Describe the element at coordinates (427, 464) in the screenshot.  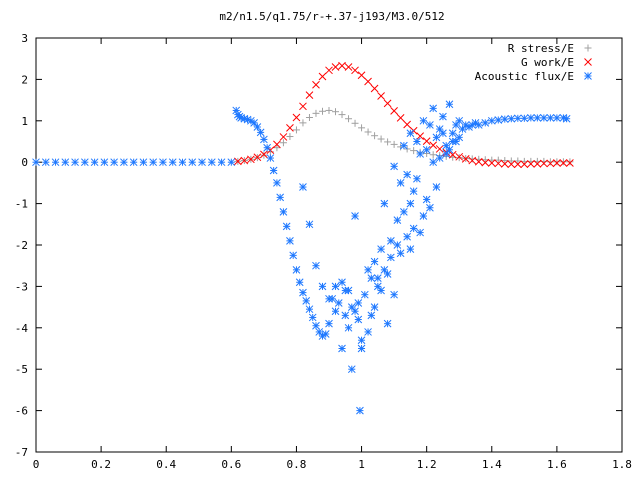
I see `x-tick-label: 1.2` at that location.